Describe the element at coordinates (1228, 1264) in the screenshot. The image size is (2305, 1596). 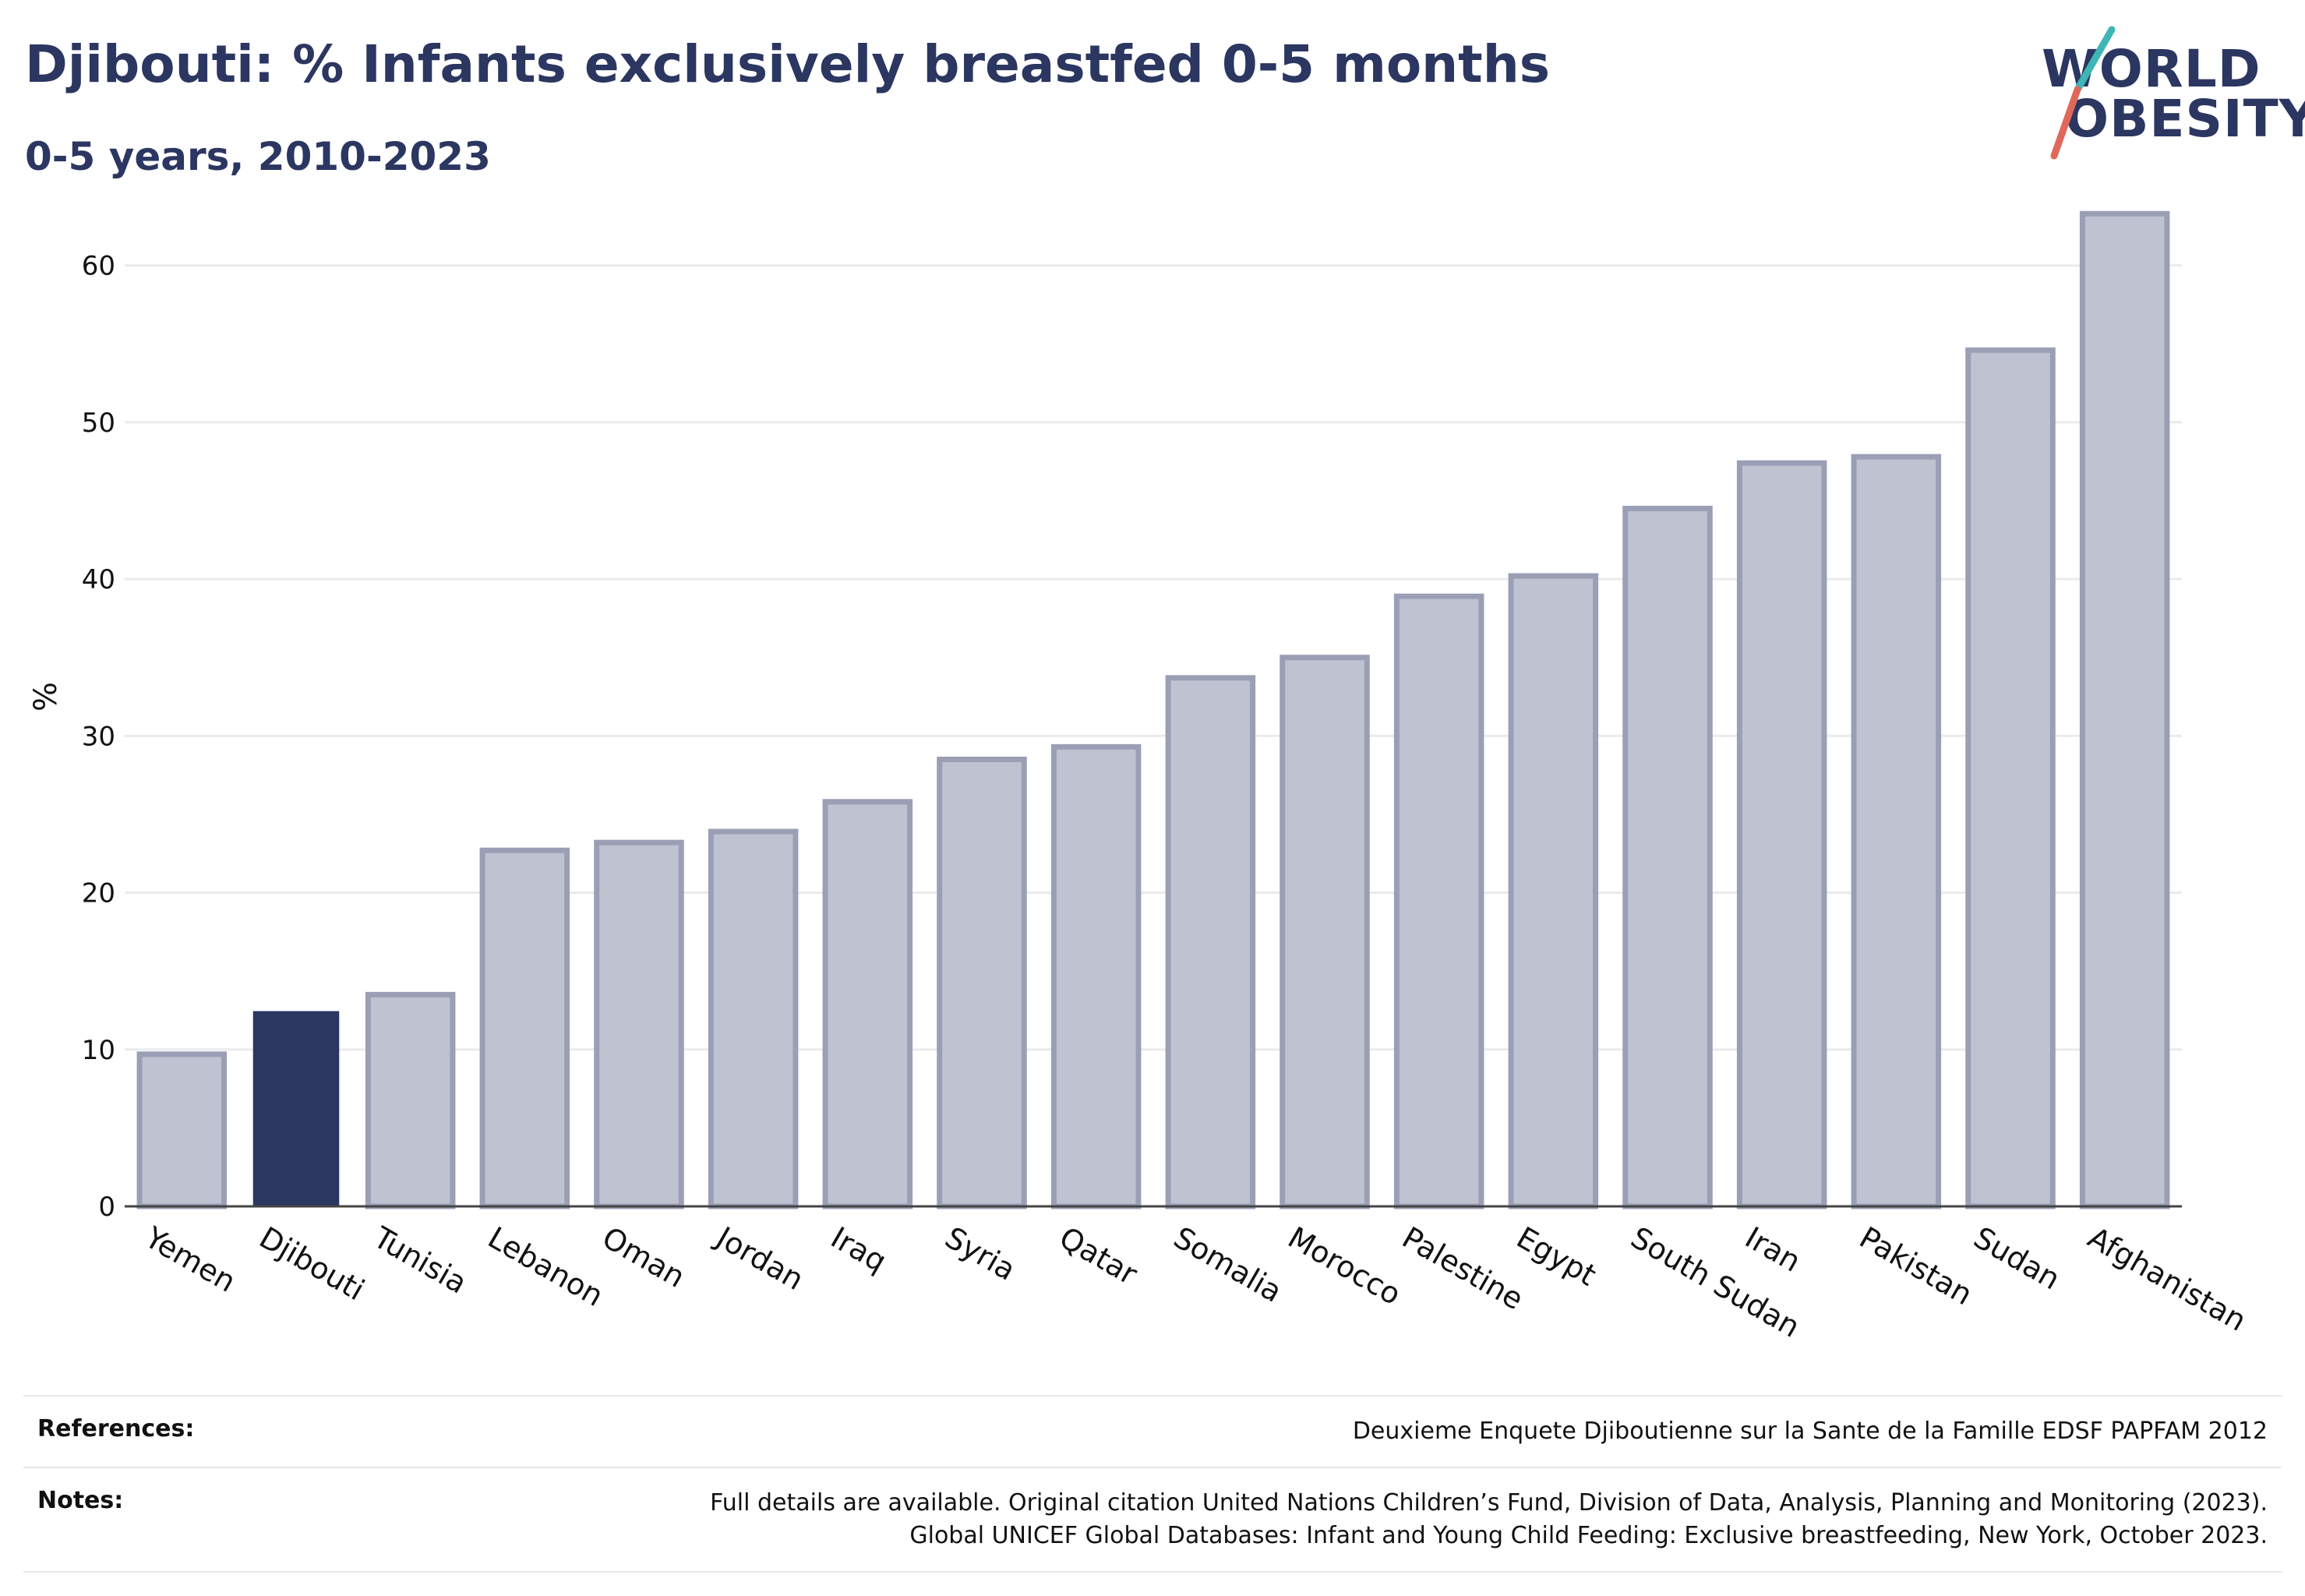
I see `x-tick-label: Somalia` at that location.